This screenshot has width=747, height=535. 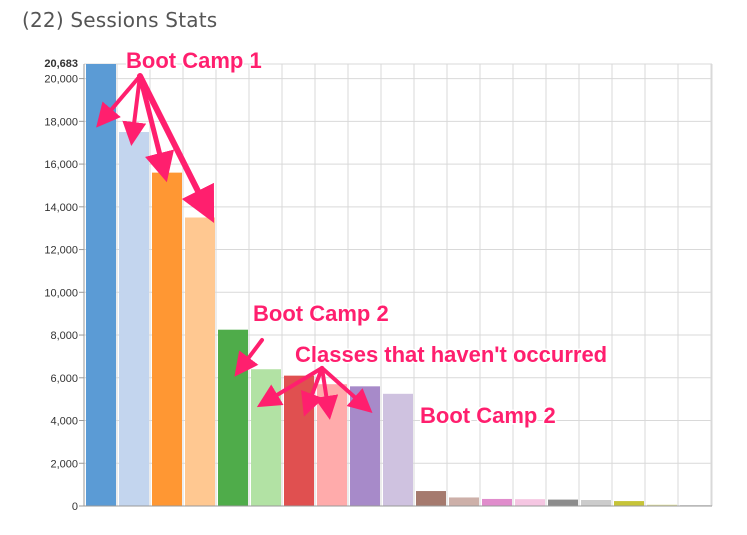 I want to click on annotation-boot-camp-2-lower: Boot Camp 2, so click(x=488, y=415).